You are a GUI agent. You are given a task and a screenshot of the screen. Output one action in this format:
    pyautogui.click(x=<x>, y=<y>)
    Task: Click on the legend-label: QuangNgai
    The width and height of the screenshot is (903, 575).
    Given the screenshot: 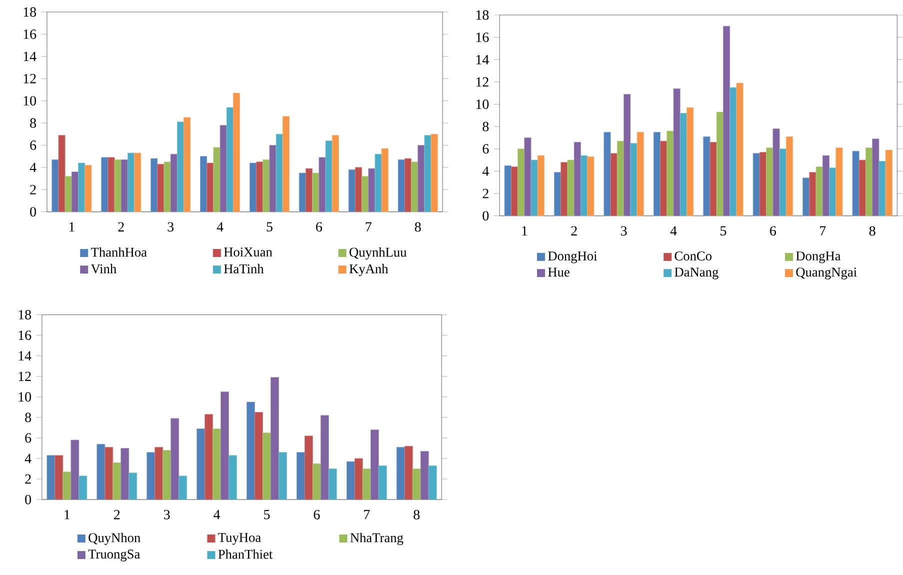 What is the action you would take?
    pyautogui.click(x=826, y=273)
    